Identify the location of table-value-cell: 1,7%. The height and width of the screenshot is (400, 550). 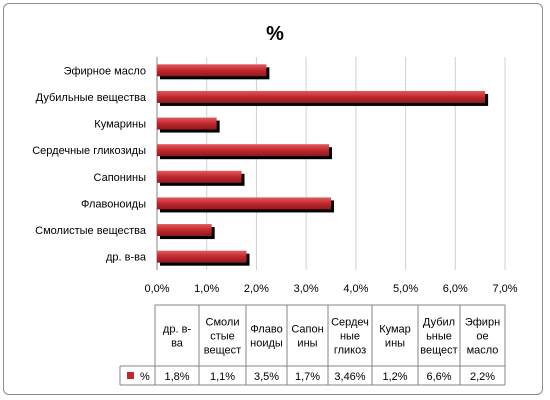
(307, 377).